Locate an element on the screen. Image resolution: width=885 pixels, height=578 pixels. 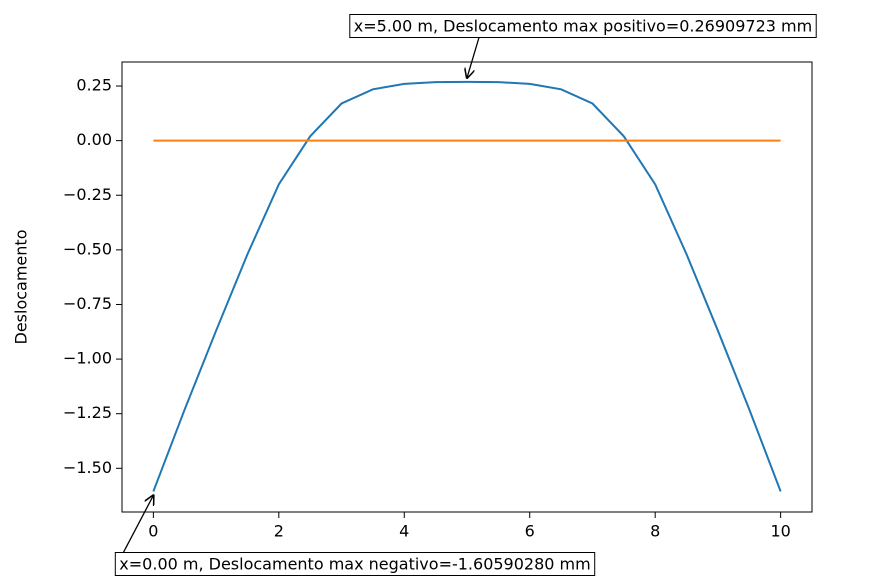
y-tick-label: −1.25 is located at coordinates (87, 412).